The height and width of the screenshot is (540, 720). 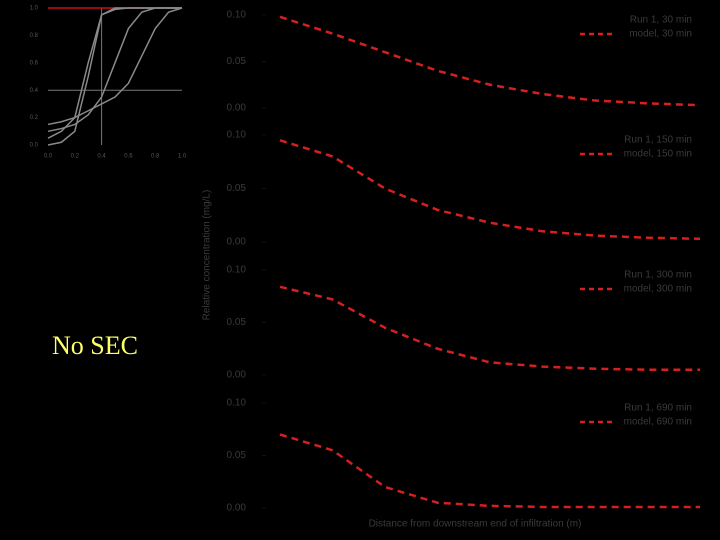 What do you see at coordinates (34, 63) in the screenshot?
I see `y-tick-label: 0.6` at bounding box center [34, 63].